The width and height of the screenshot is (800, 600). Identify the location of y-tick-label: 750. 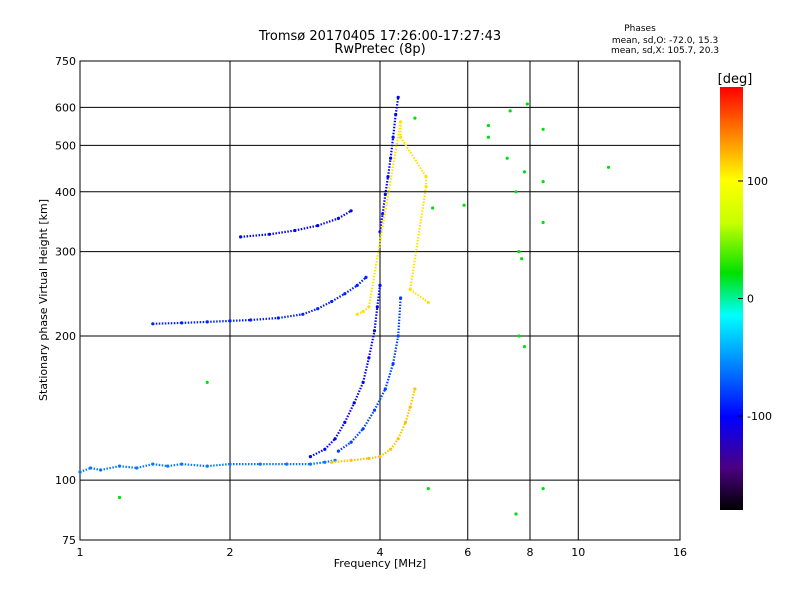
(65, 61).